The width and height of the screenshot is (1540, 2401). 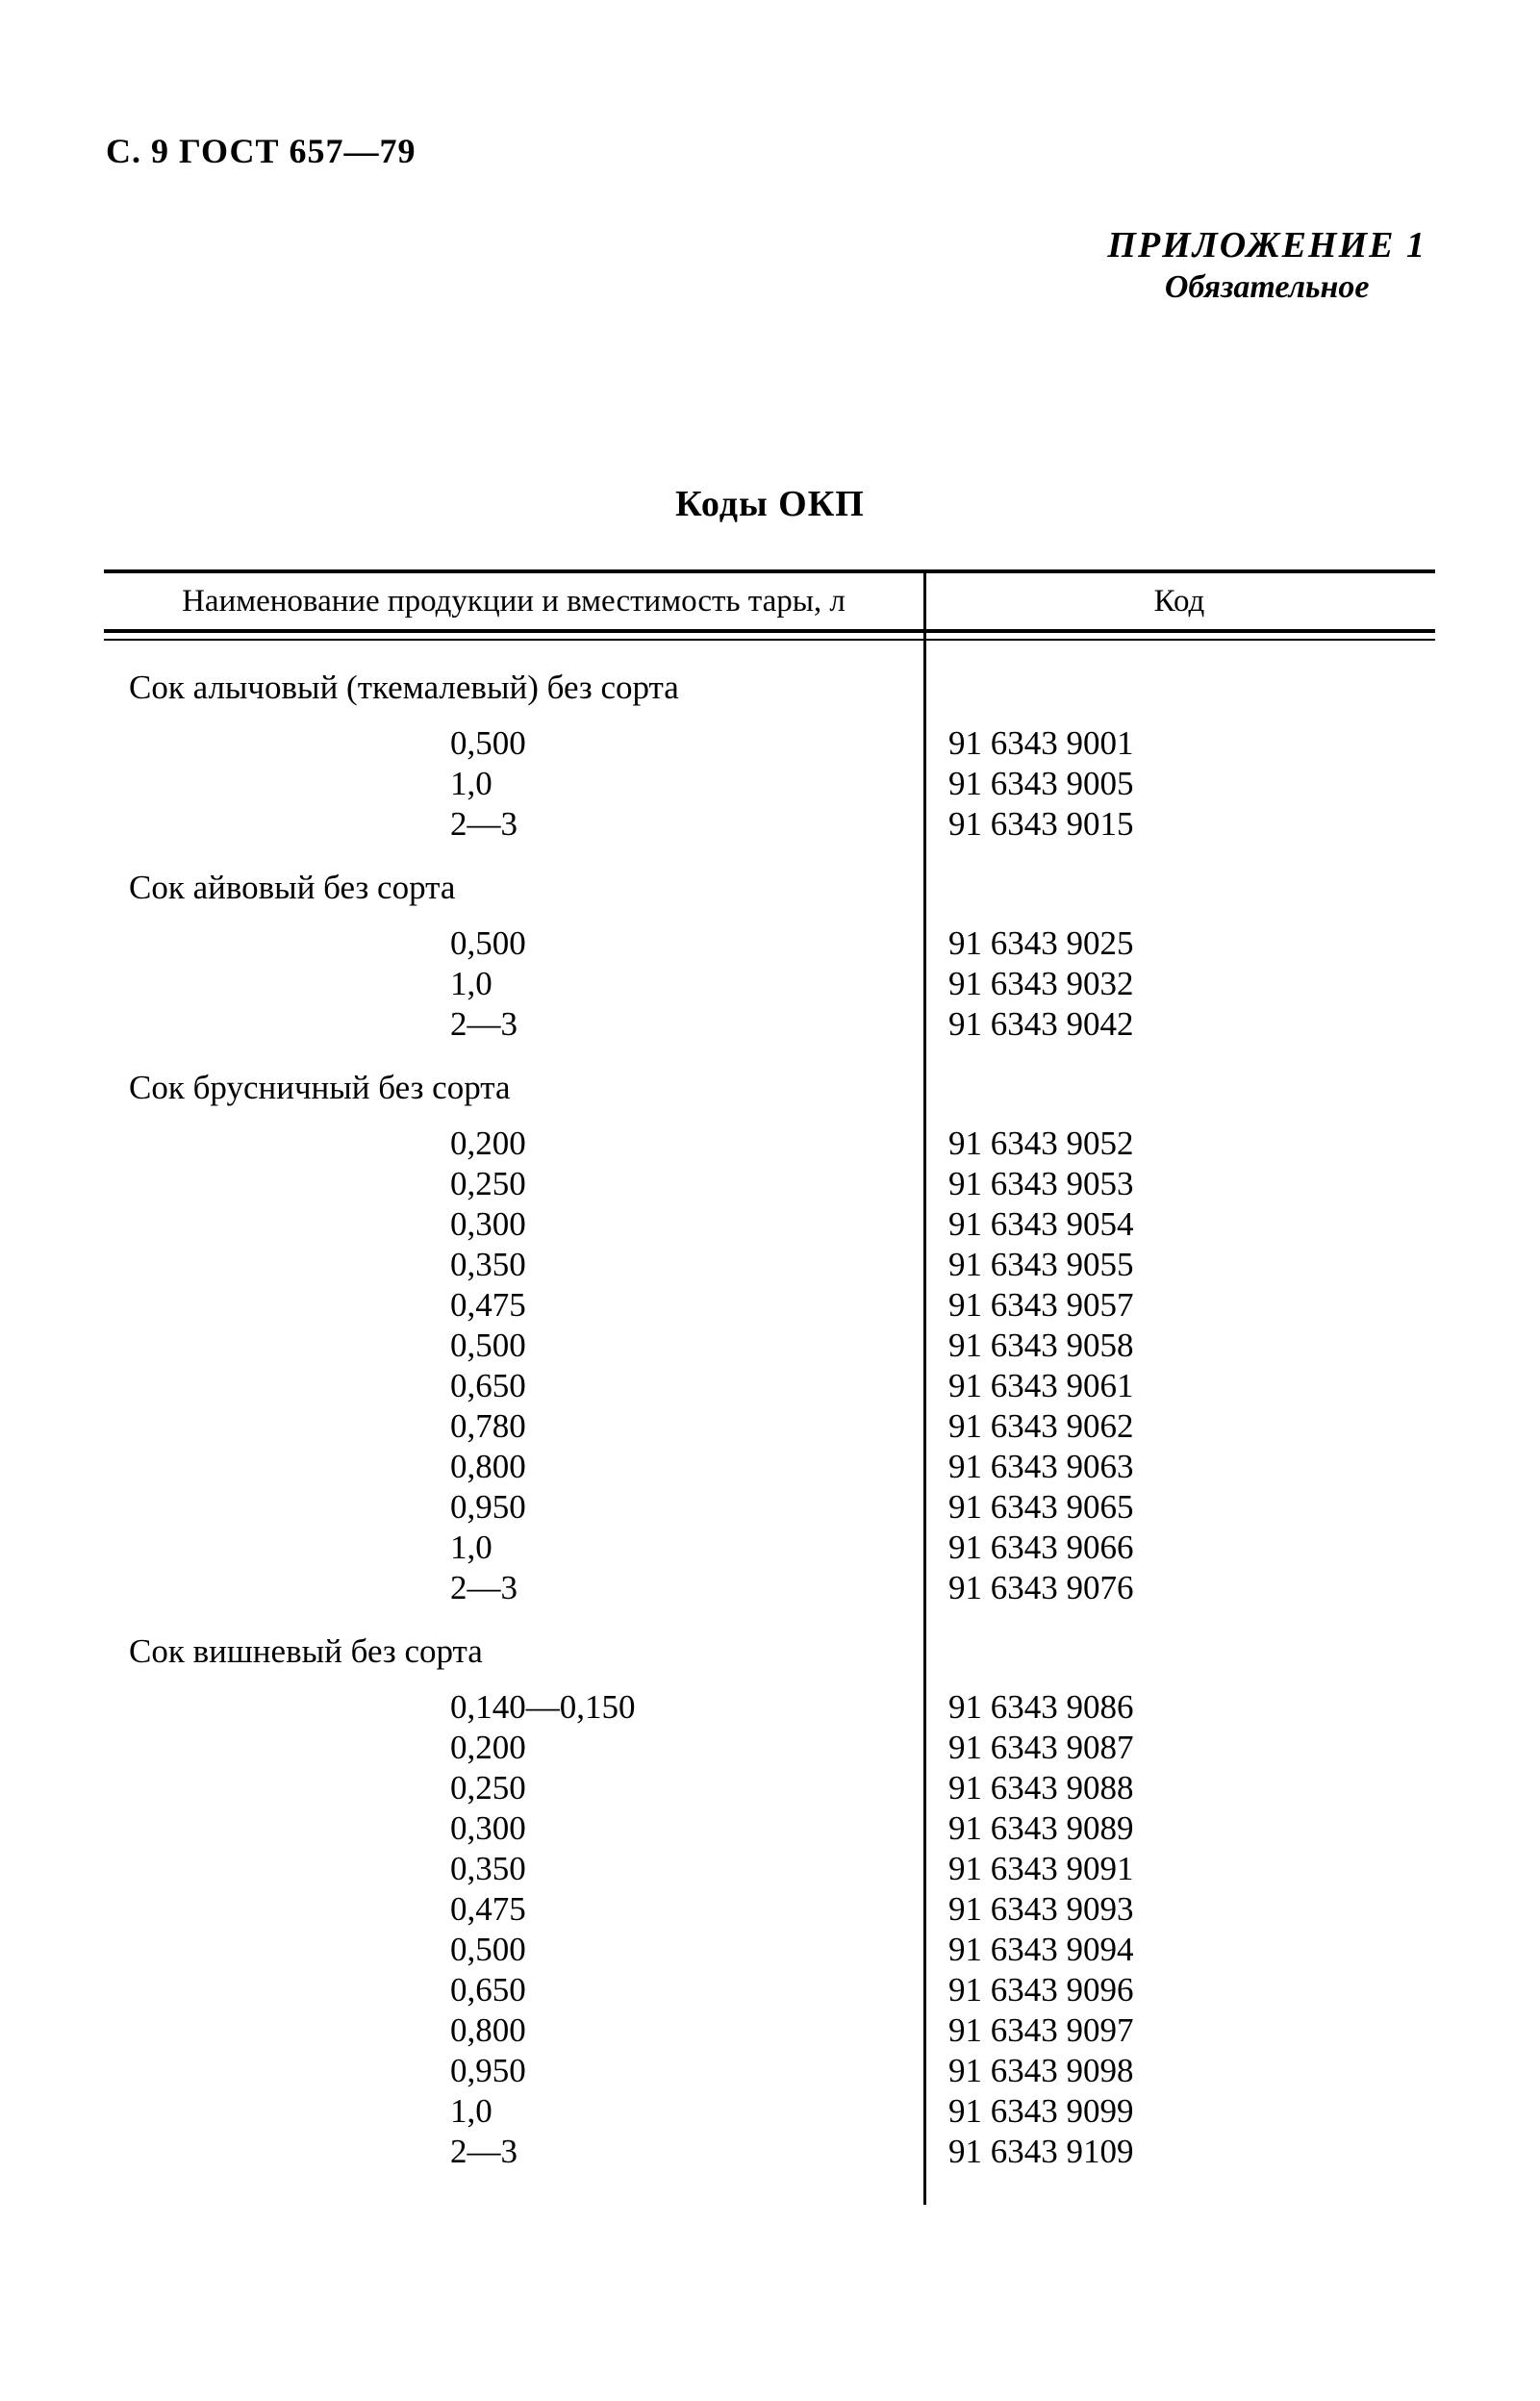 I want to click on code-value: 91 6343 9061, so click(x=1041, y=1385).